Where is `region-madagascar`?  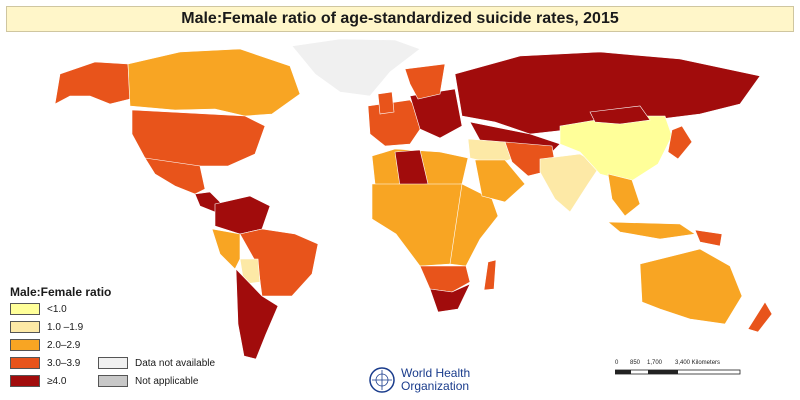 region-madagascar is located at coordinates (490, 275).